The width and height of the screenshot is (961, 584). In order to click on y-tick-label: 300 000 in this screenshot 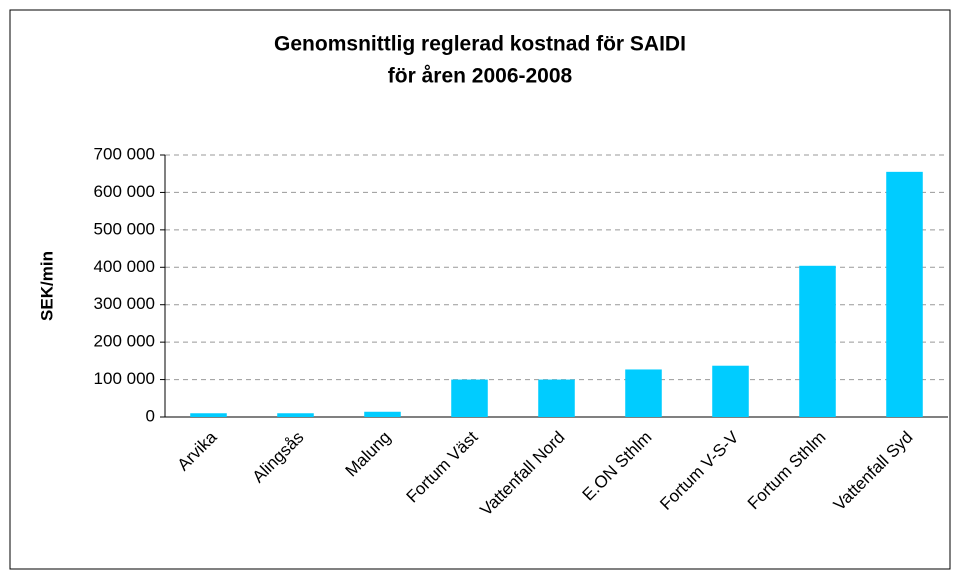, I will do `click(124, 303)`.